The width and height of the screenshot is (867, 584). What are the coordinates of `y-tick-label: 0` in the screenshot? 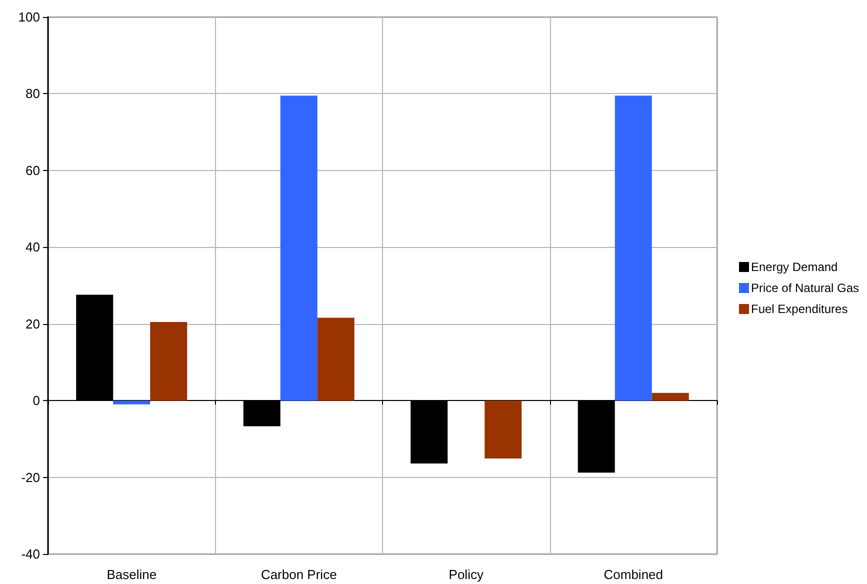 It's located at (36, 400).